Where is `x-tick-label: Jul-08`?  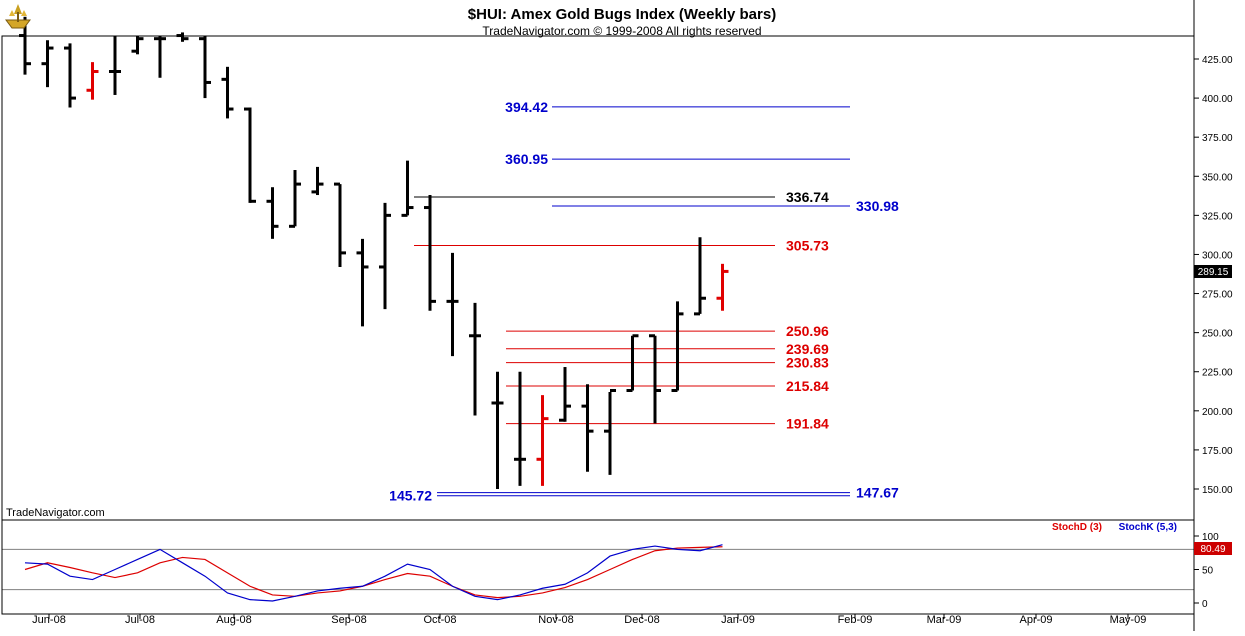 x-tick-label: Jul-08 is located at coordinates (140, 620).